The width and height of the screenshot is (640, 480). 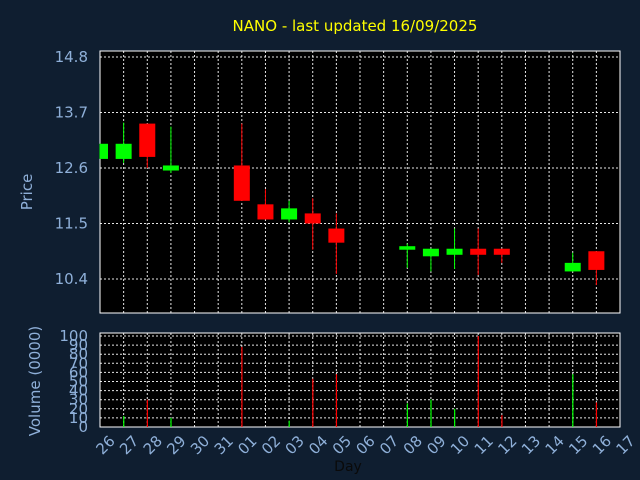 What do you see at coordinates (578, 445) in the screenshot?
I see `x-tick: 15` at bounding box center [578, 445].